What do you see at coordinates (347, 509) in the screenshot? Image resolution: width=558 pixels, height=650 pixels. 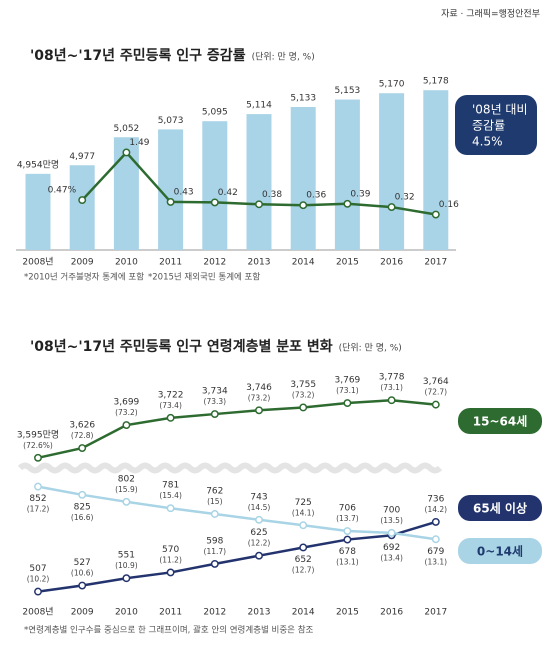 I see `value-label: 706` at bounding box center [347, 509].